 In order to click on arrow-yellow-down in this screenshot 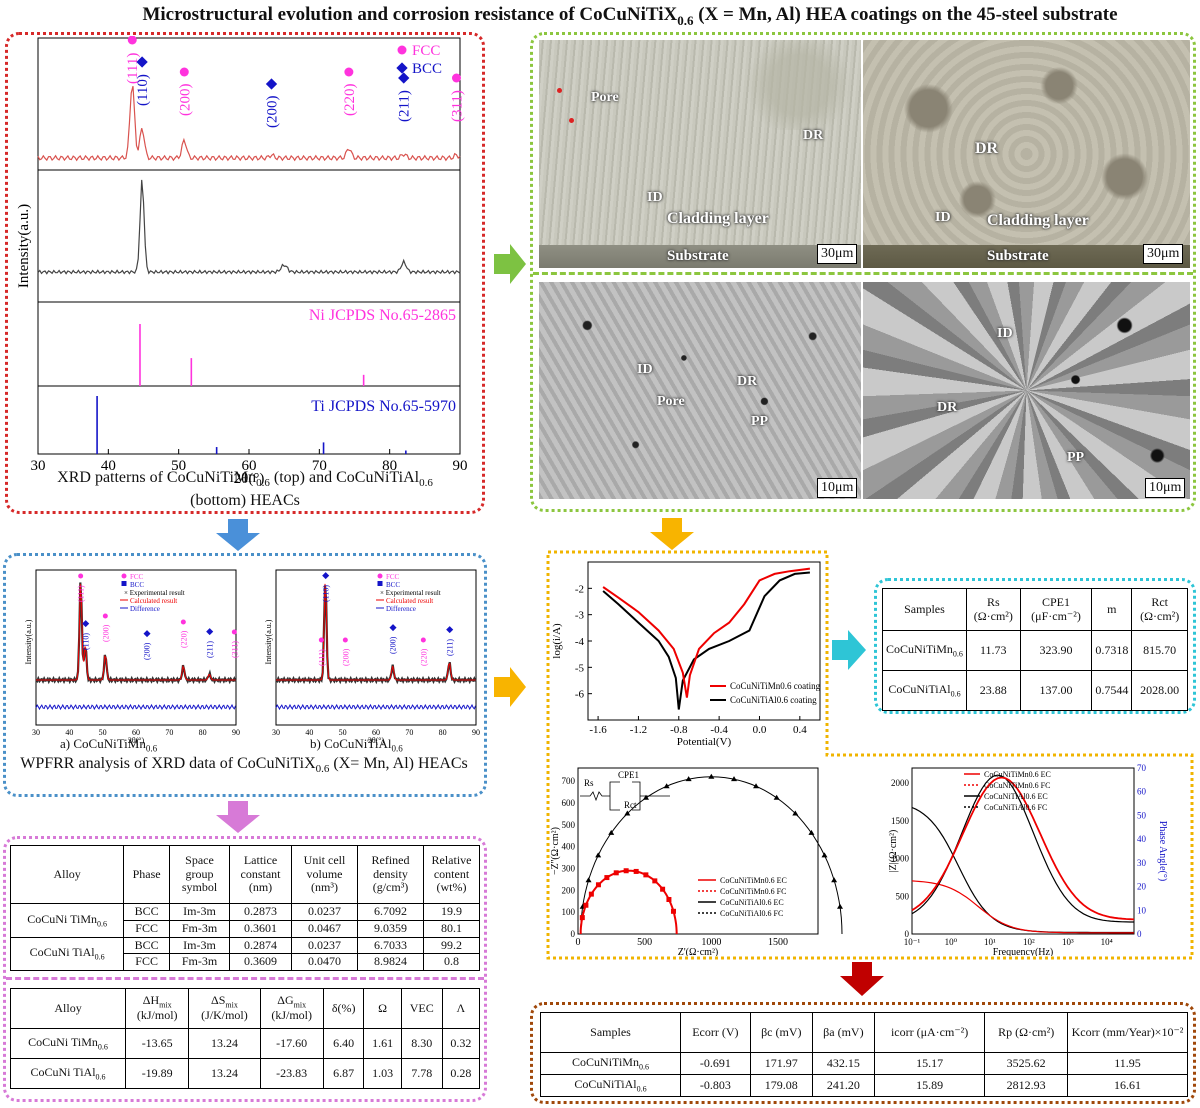, I will do `click(672, 534)`.